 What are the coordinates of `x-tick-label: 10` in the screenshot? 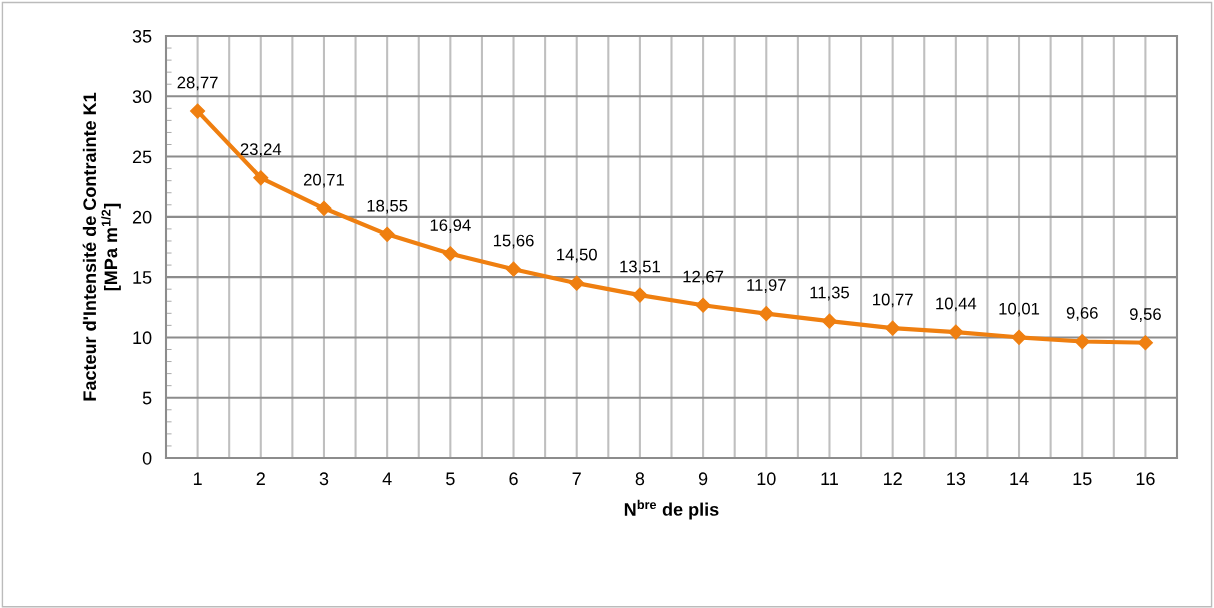 It's located at (766, 479).